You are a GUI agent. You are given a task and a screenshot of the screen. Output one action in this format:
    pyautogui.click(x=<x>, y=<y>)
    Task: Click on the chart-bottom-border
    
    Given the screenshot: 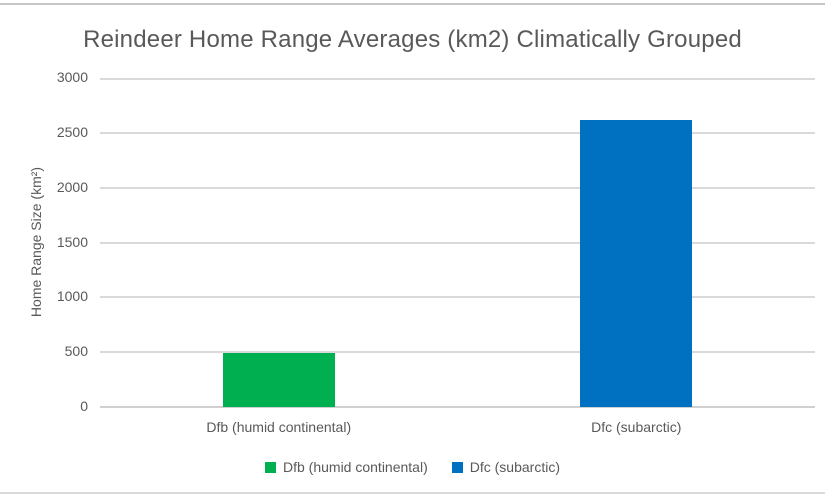 What is the action you would take?
    pyautogui.click(x=412, y=493)
    